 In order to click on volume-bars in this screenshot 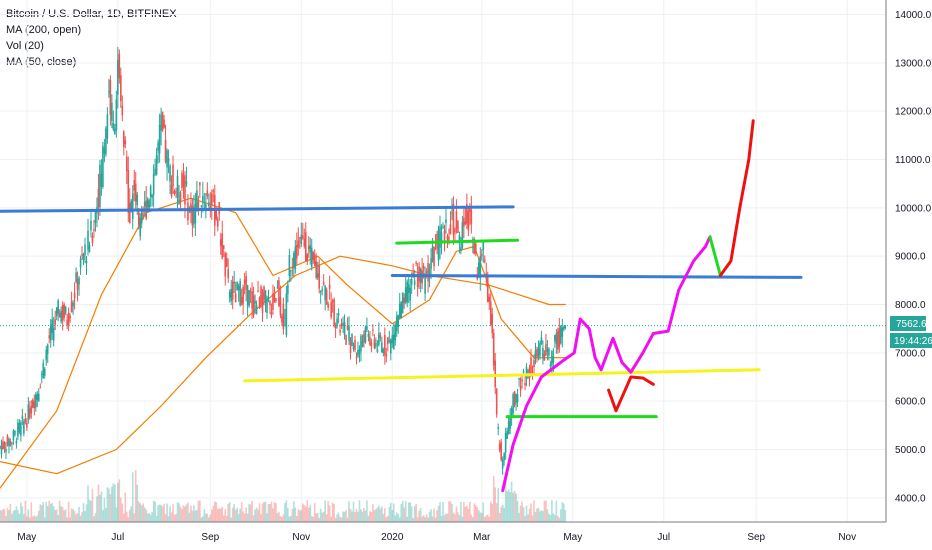, I will do `click(283, 496)`.